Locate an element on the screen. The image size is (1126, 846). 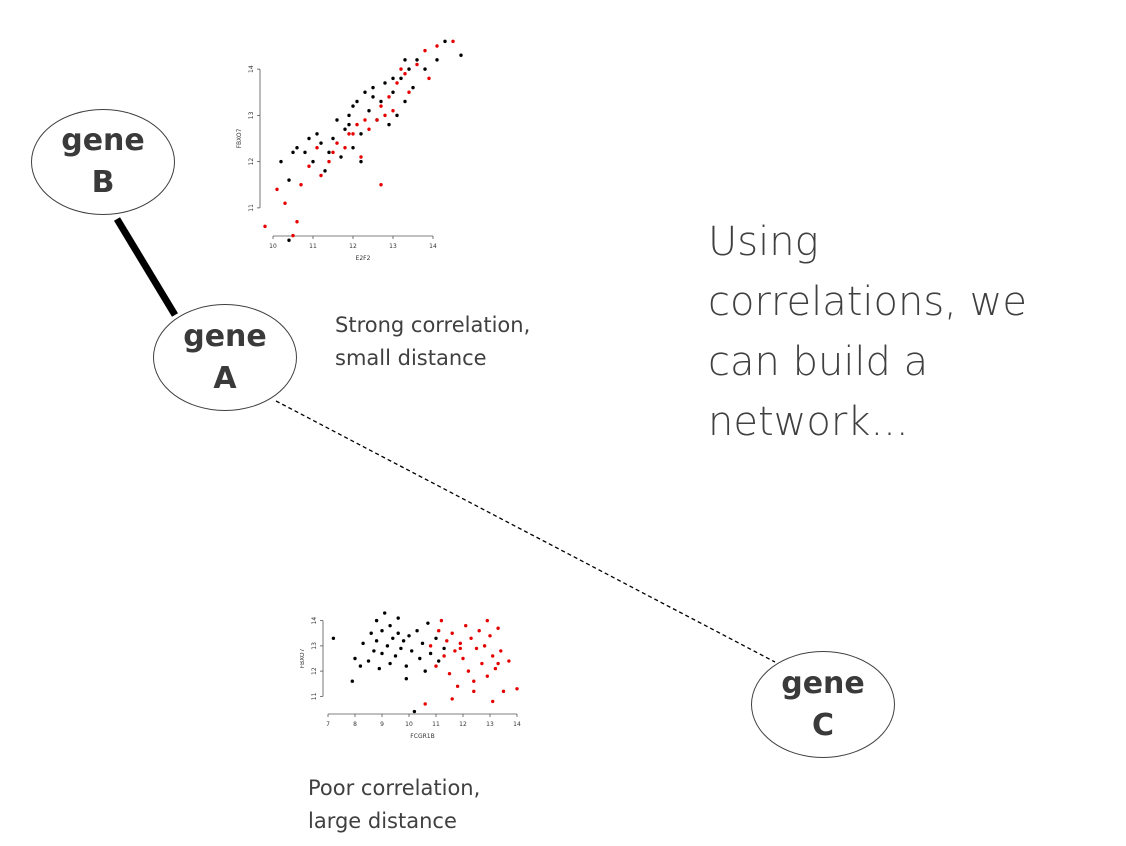
gene-c-label-line1: gene is located at coordinates (823, 683).